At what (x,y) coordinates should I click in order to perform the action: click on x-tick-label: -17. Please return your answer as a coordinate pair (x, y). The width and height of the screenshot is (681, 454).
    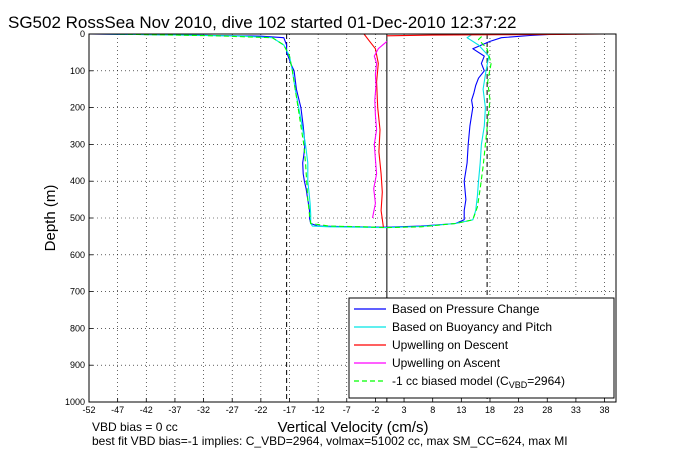
    Looking at the image, I should click on (289, 410).